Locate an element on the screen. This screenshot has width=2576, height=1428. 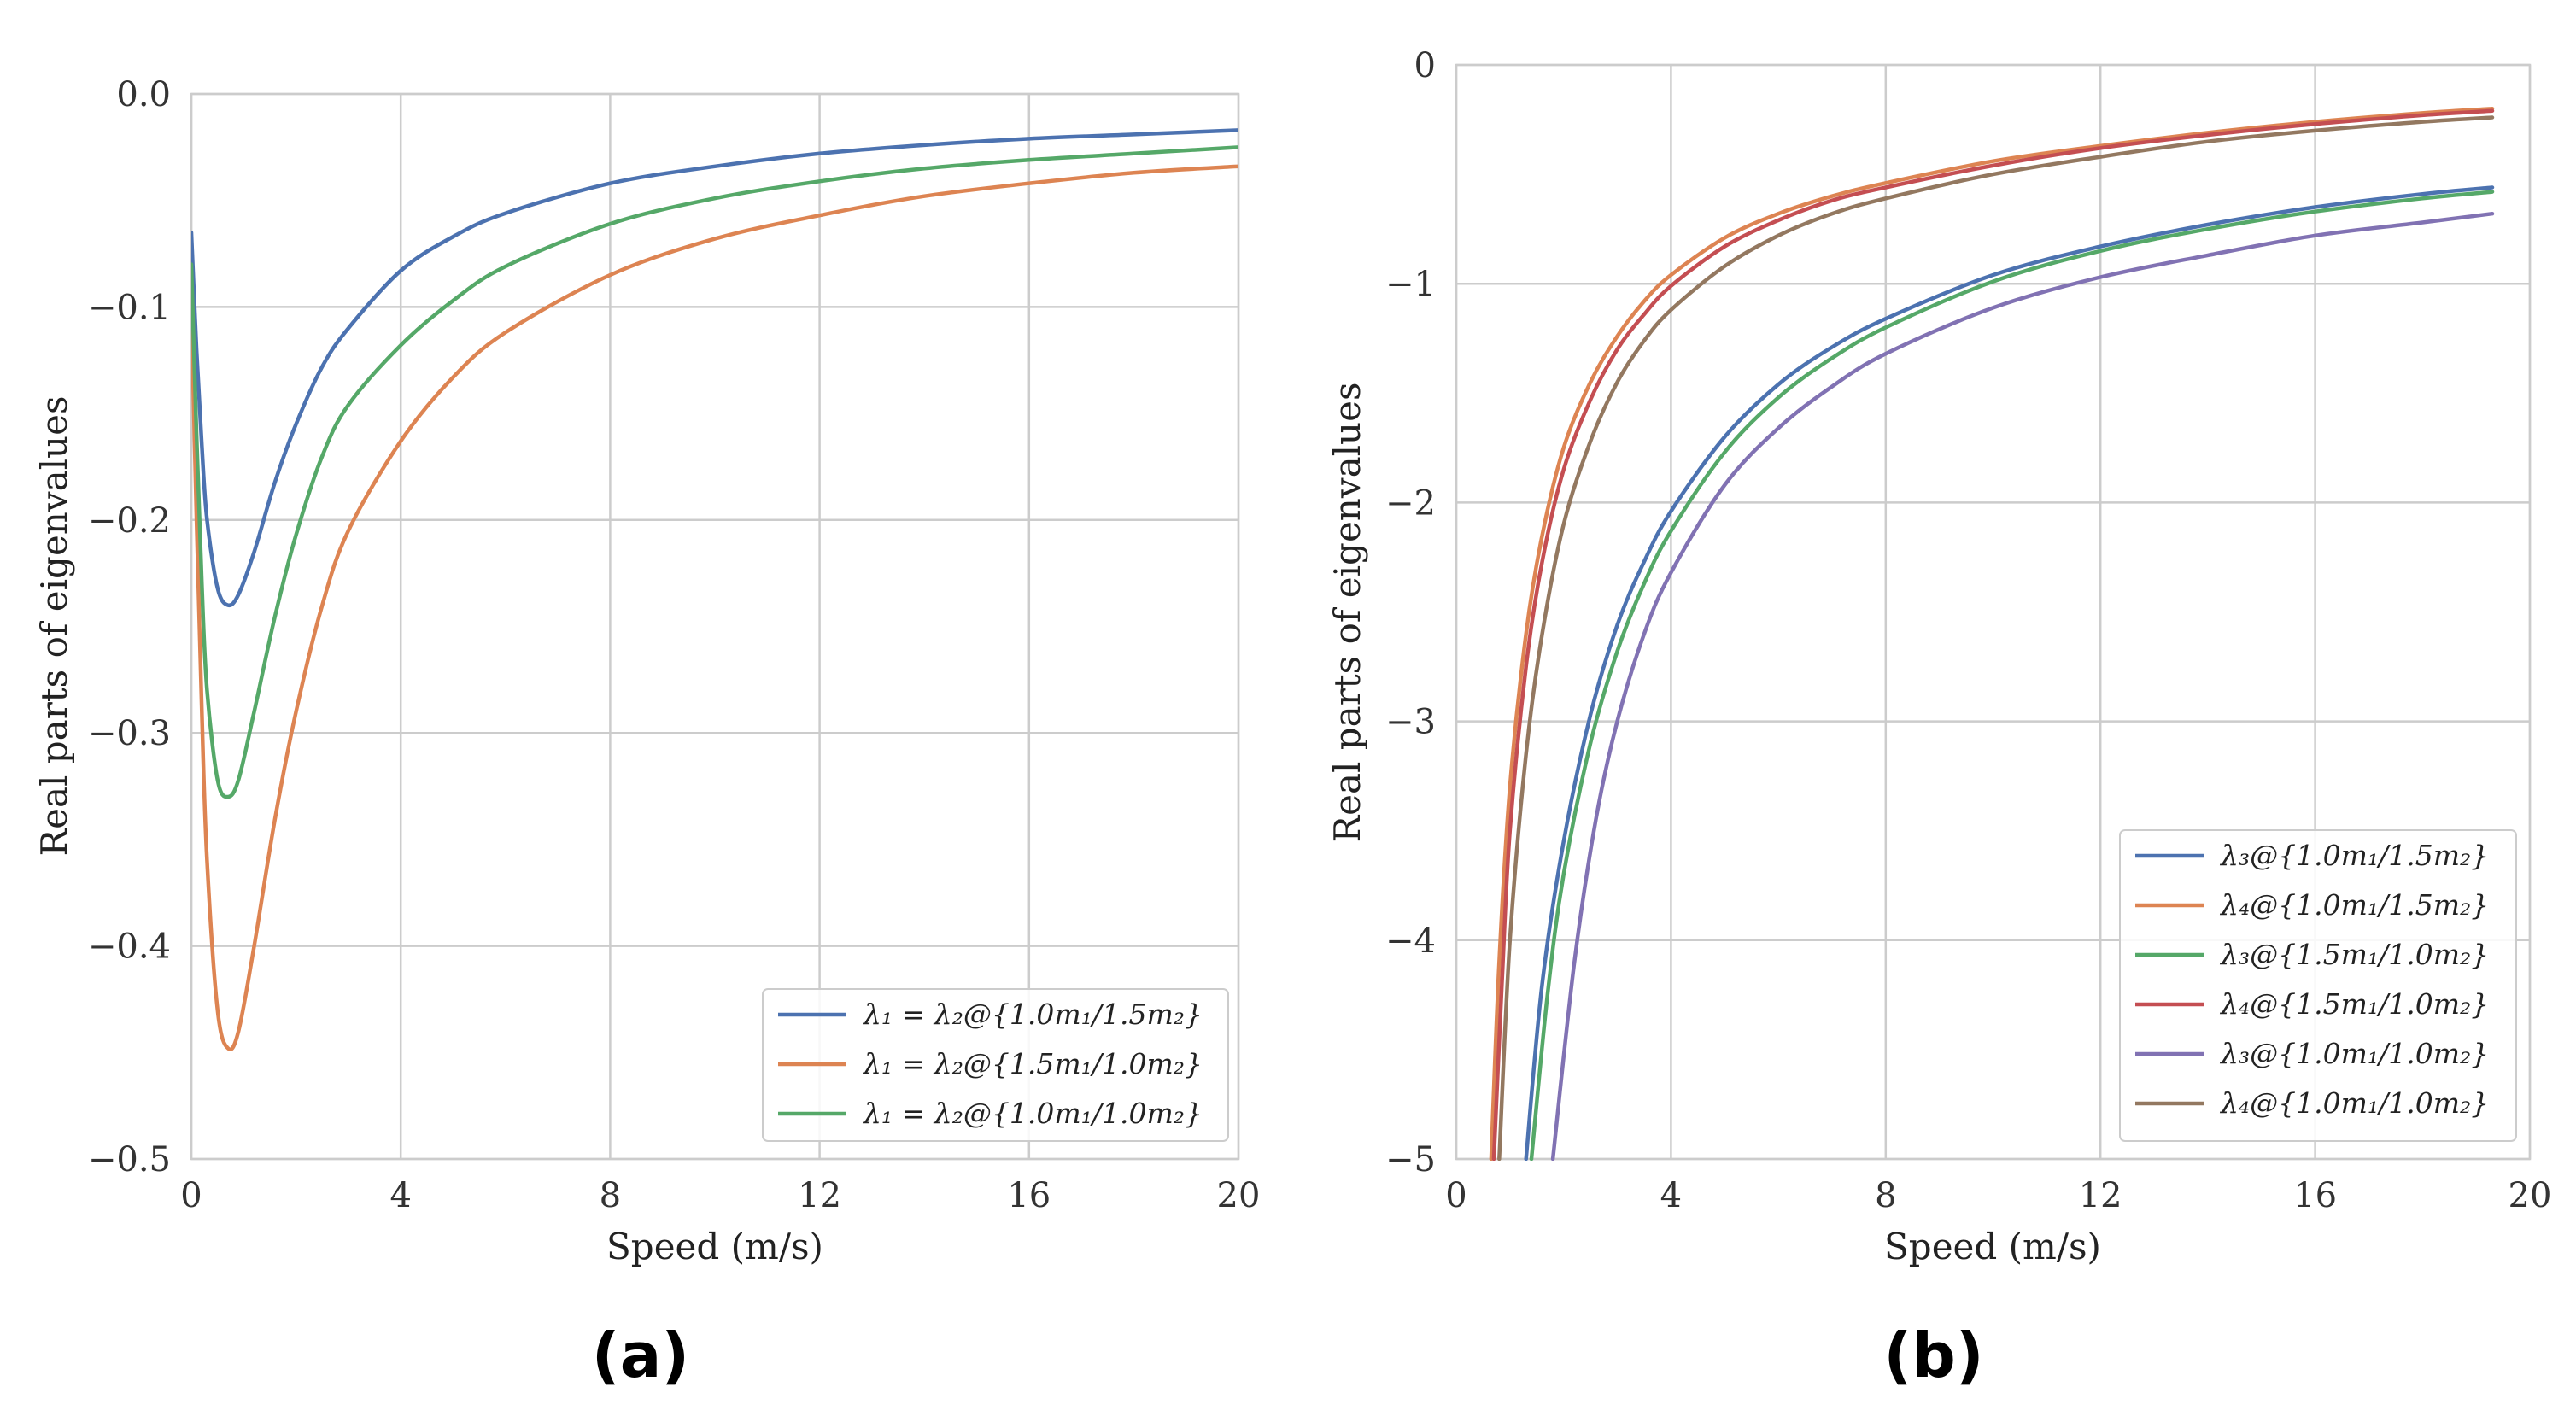
chart-a-y-tick-labels: 0.0 −0.1 −0.2 −0.3 −0.4 −0.5 is located at coordinates (129, 627).